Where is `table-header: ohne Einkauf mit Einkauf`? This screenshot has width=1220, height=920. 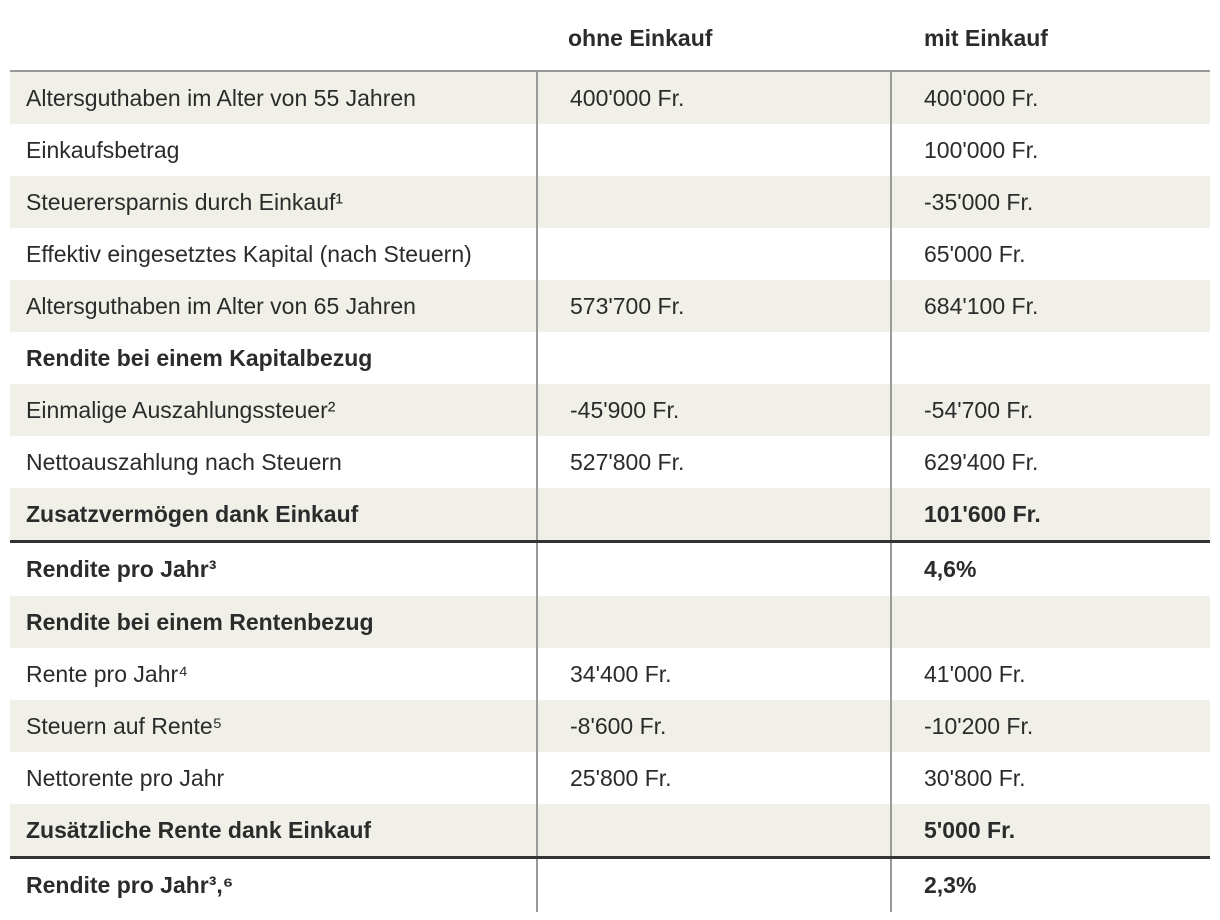
table-header: ohne Einkauf mit Einkauf is located at coordinates (610, 36).